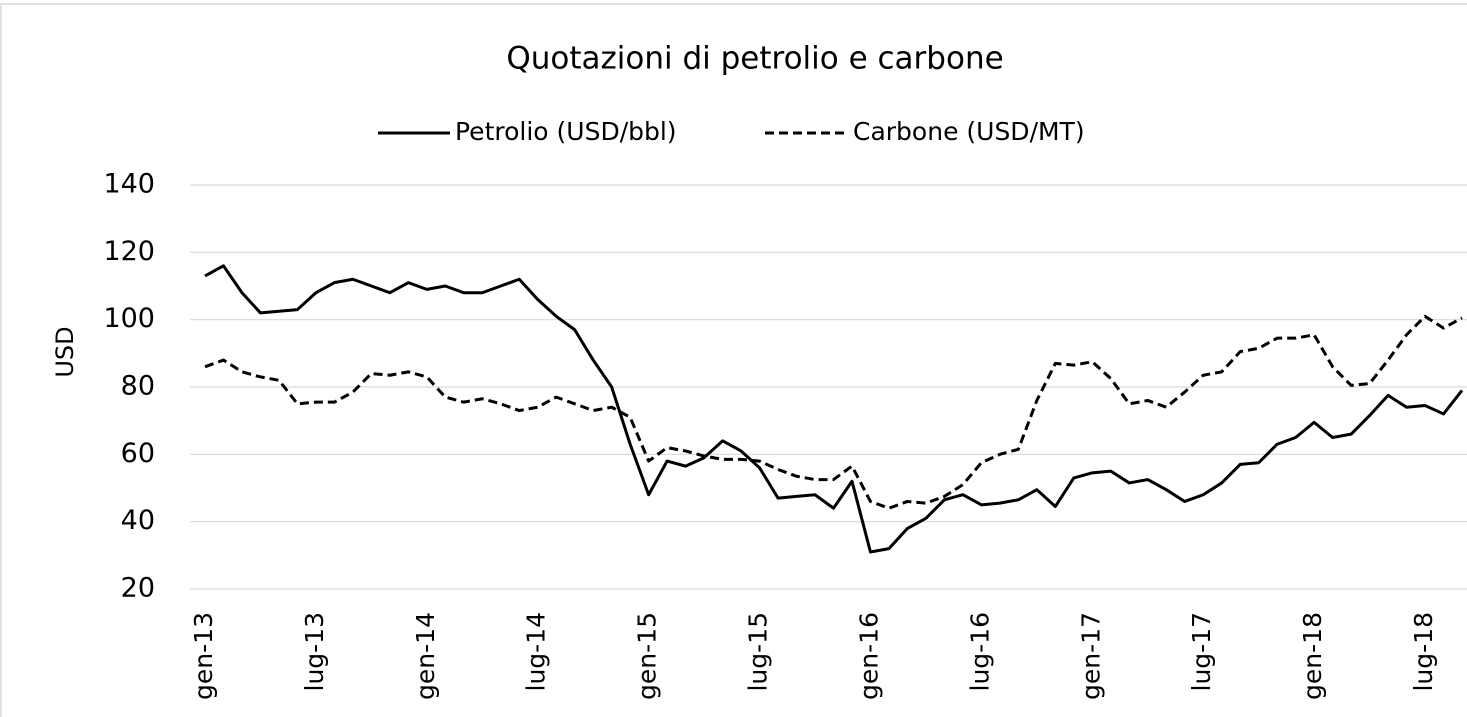  Describe the element at coordinates (536, 652) in the screenshot. I see `x-tick-label: lug-14` at that location.